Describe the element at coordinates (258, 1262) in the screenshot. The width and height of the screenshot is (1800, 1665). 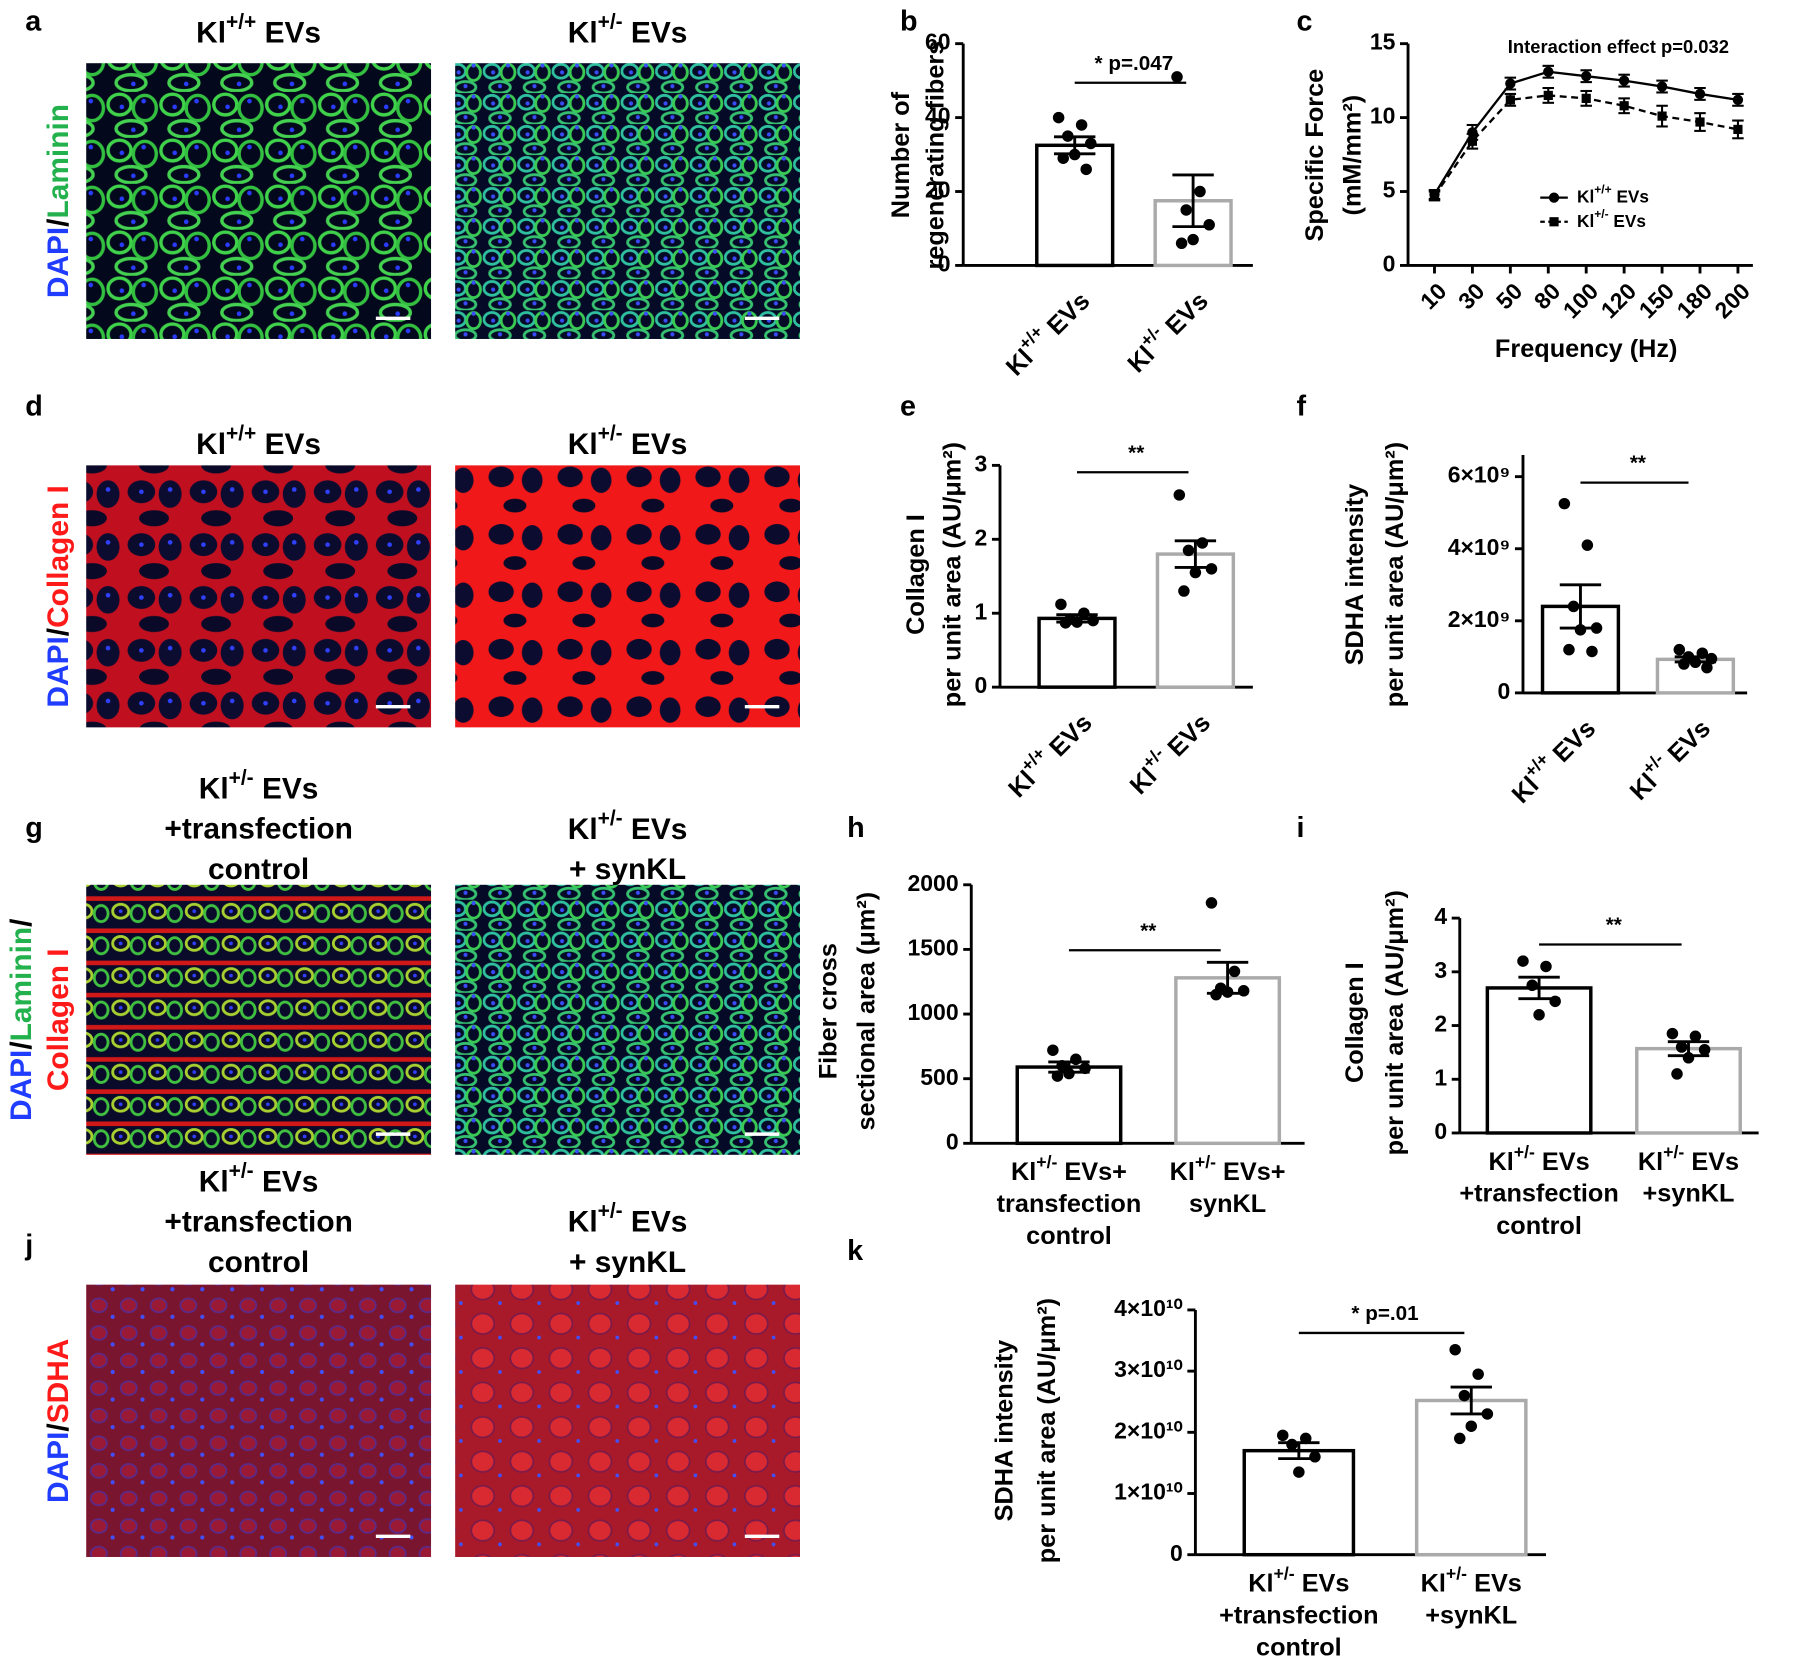
I see `image-title: control` at that location.